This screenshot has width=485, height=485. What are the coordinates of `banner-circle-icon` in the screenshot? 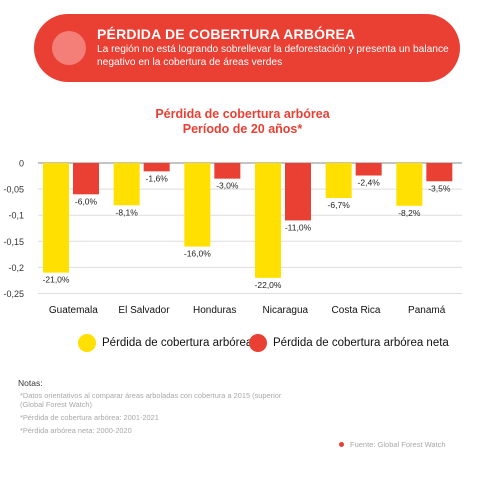 It's located at (69, 48).